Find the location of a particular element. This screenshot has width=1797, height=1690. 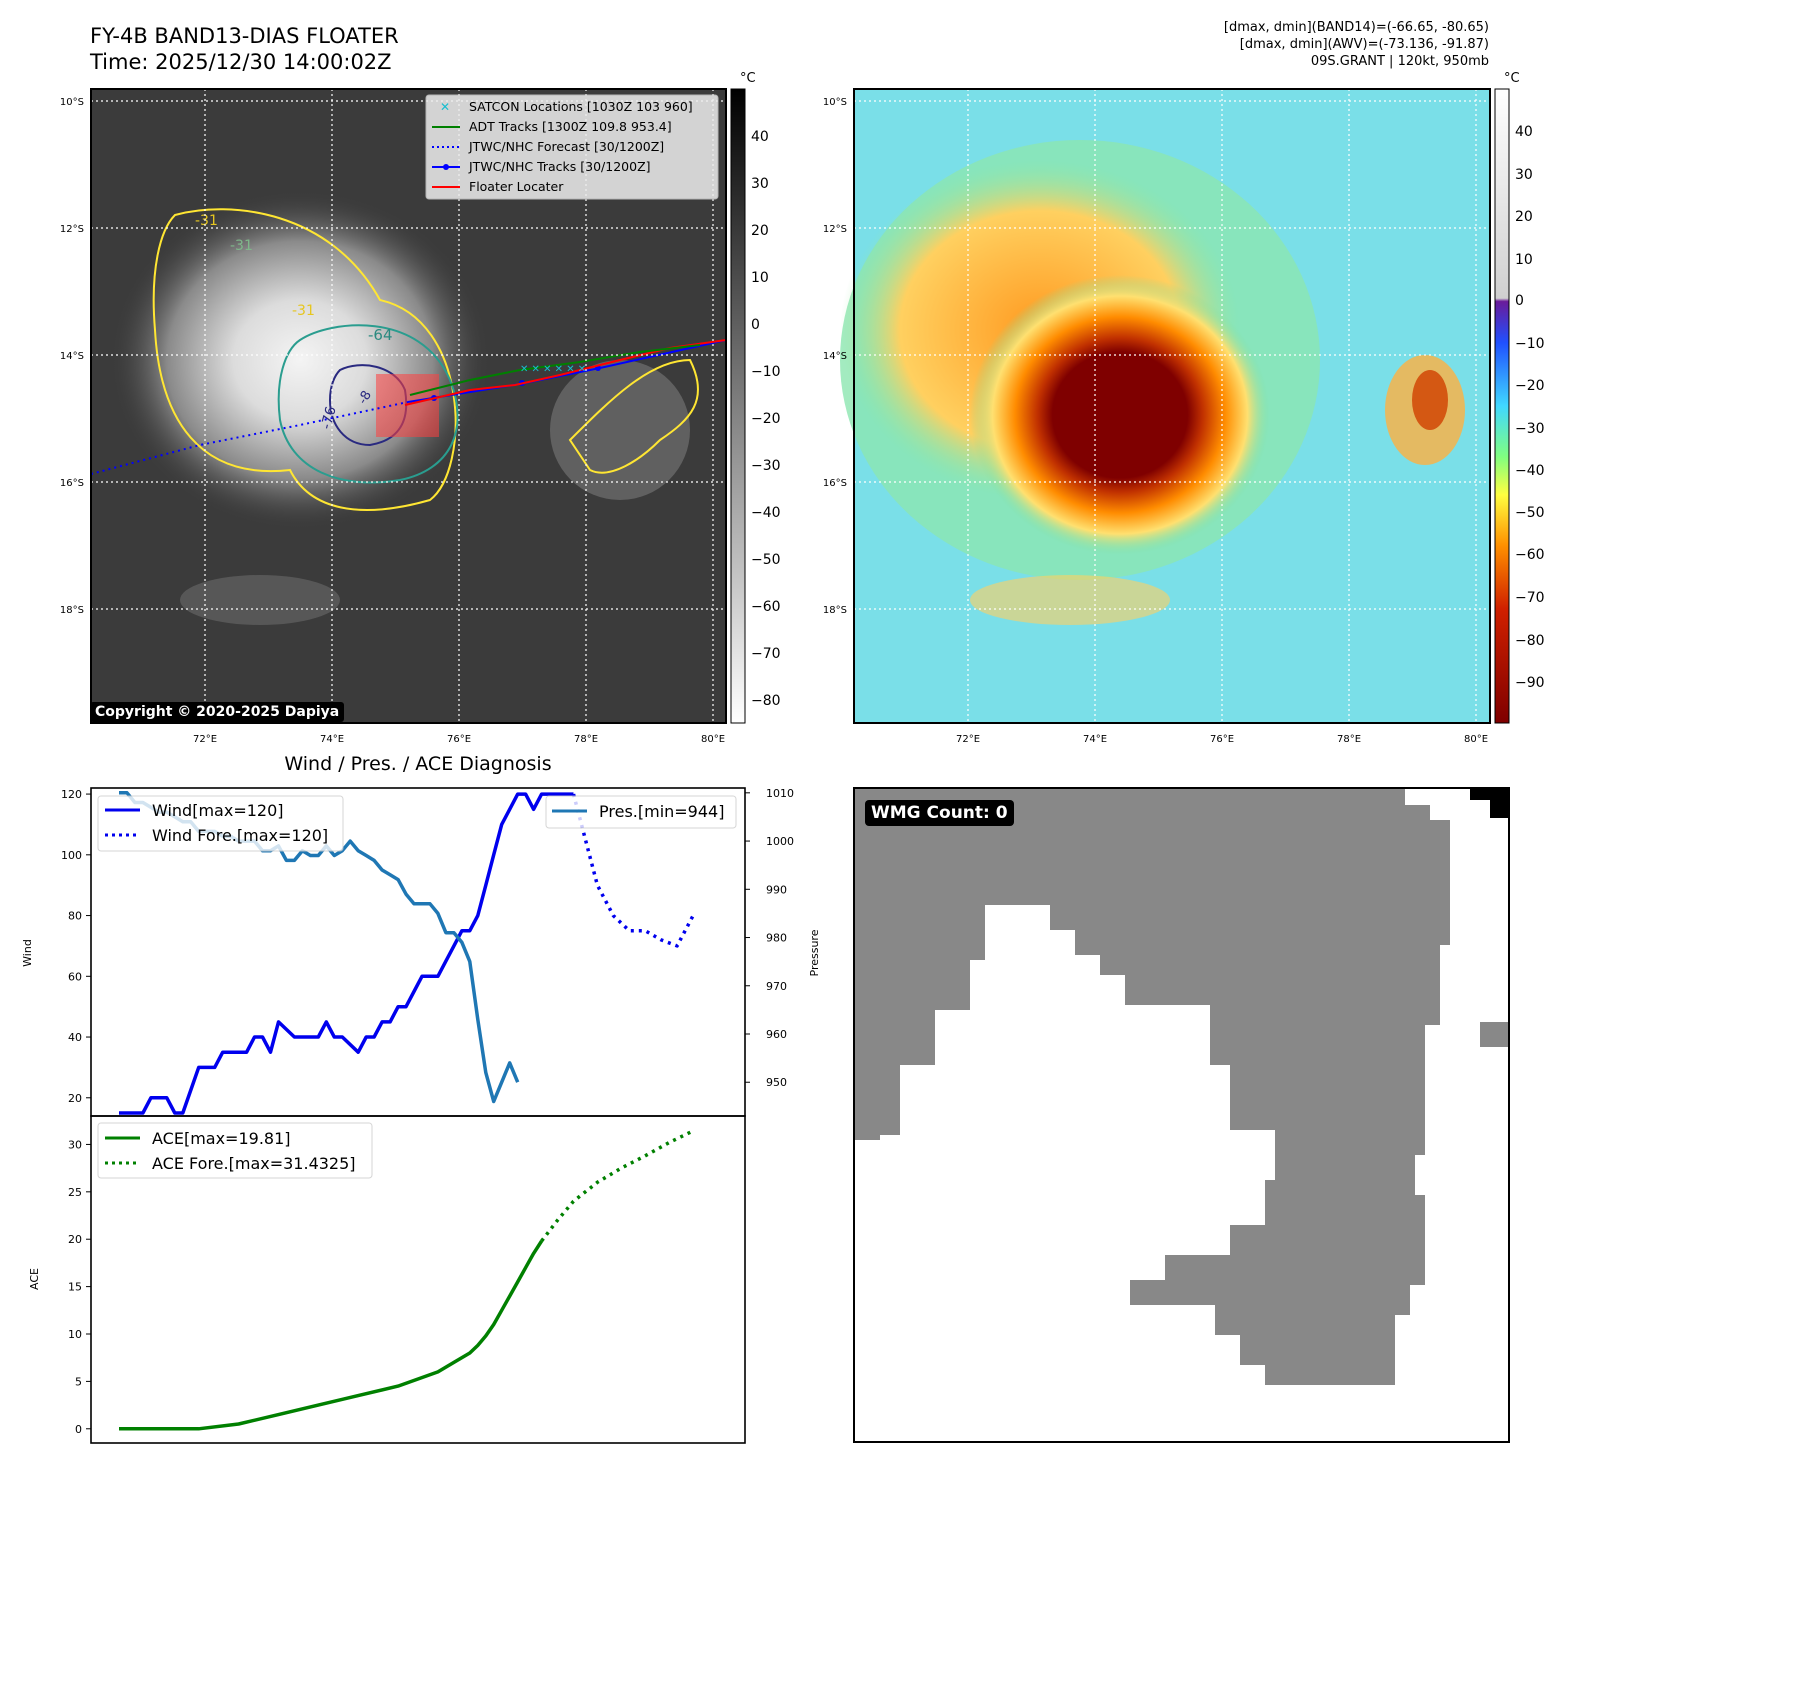

pressure-tick-label: 980 is located at coordinates (776, 938).